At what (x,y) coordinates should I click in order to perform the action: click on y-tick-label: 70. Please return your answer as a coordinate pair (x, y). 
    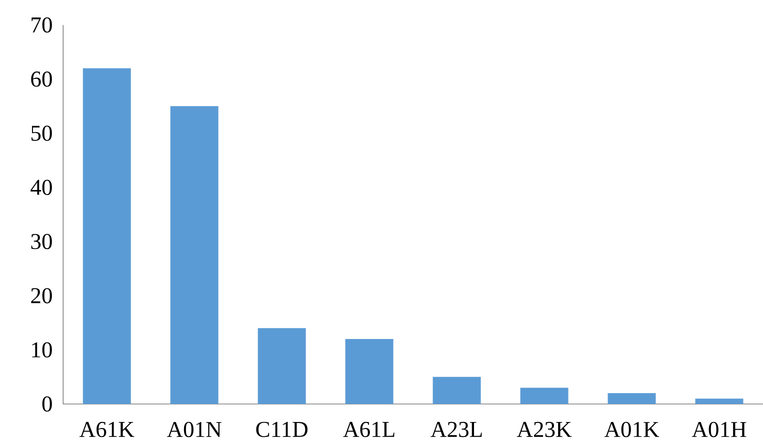
    Looking at the image, I should click on (42, 25).